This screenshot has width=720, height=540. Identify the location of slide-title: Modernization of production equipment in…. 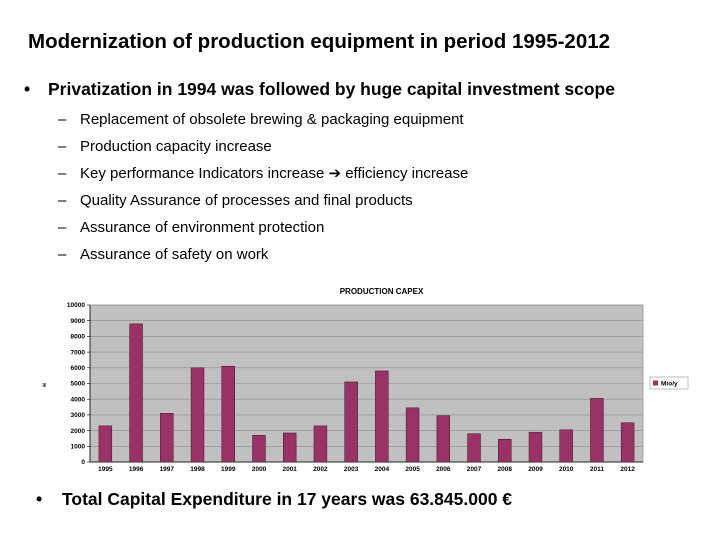
(319, 41).